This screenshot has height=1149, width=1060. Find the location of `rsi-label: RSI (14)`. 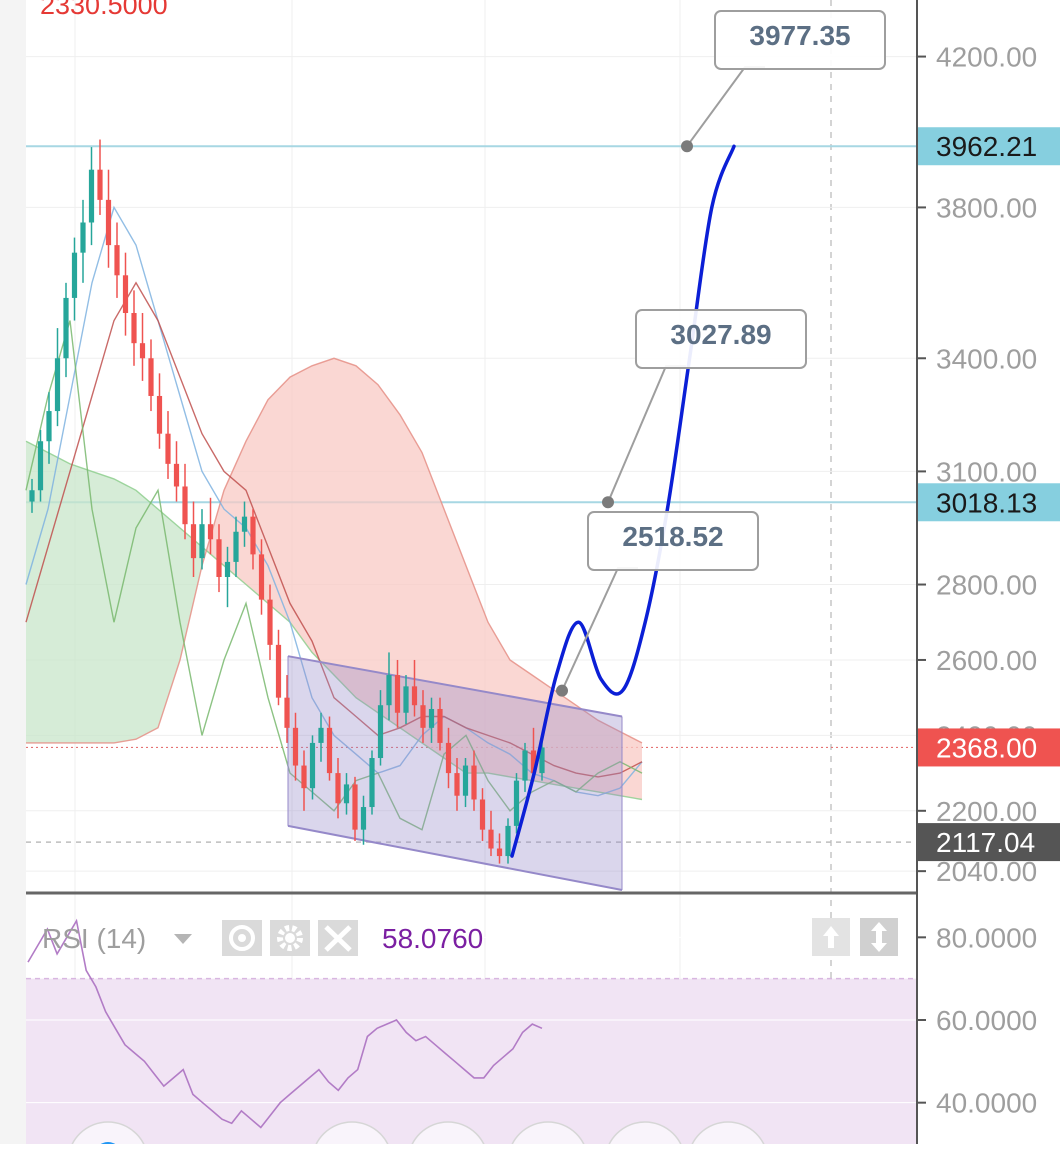

rsi-label: RSI (14) is located at coordinates (94, 938).